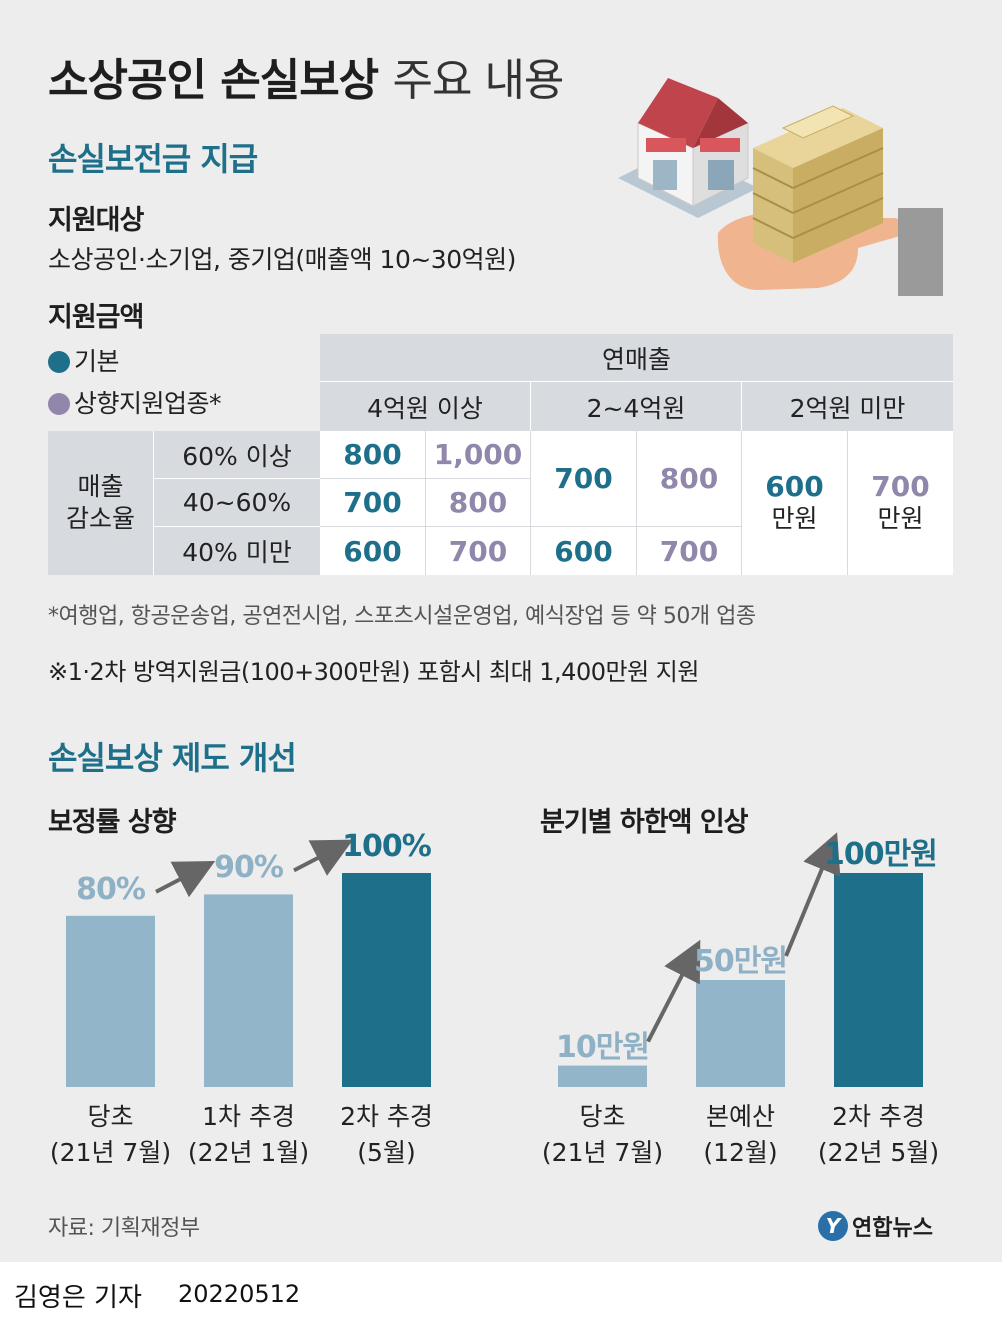 The height and width of the screenshot is (1319, 1002). What do you see at coordinates (478, 503) in the screenshot?
I see `g1-r2-special: 800` at bounding box center [478, 503].